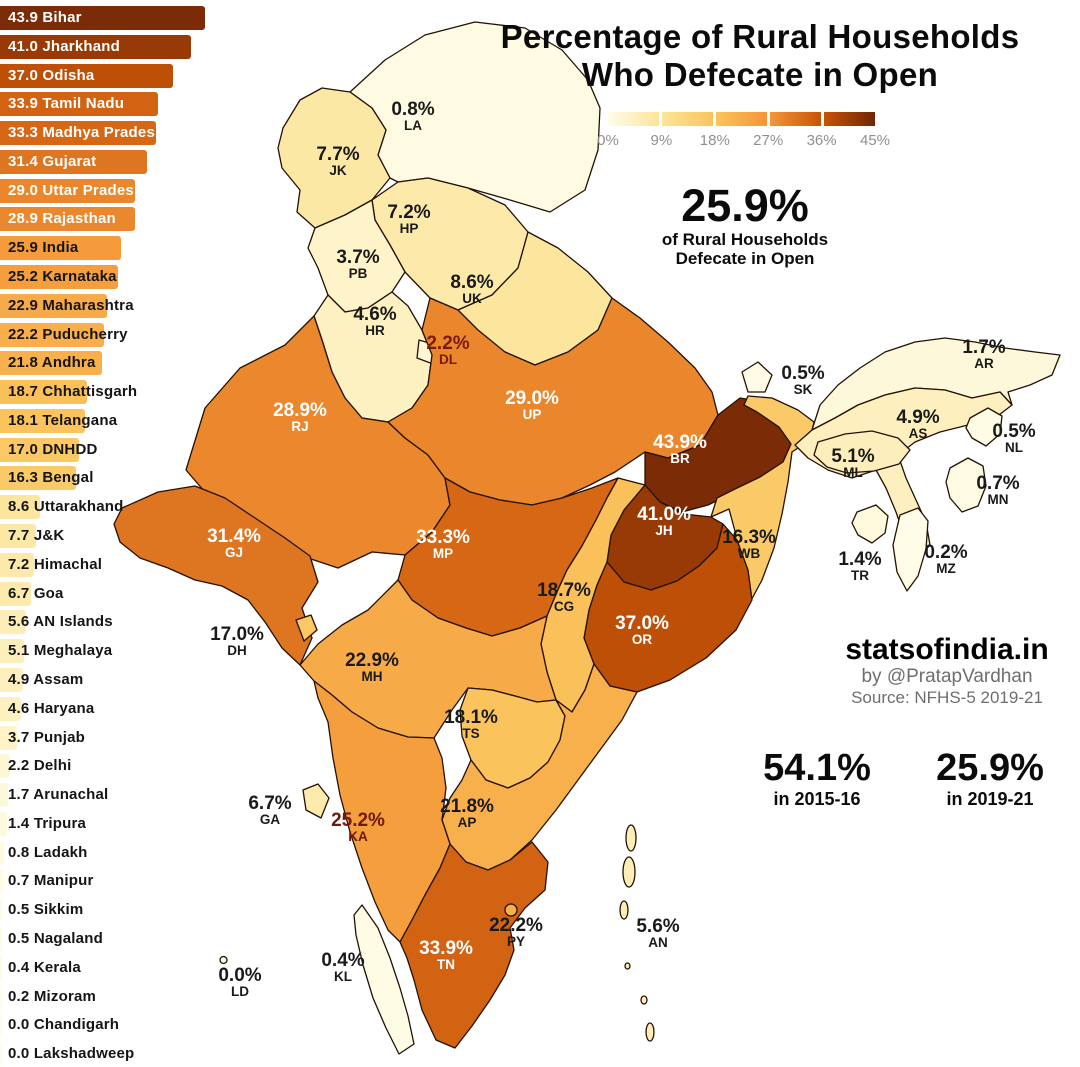 This screenshot has height=1067, width=1080. What do you see at coordinates (237, 641) in the screenshot?
I see `state-label-DH: 17.0% DH` at bounding box center [237, 641].